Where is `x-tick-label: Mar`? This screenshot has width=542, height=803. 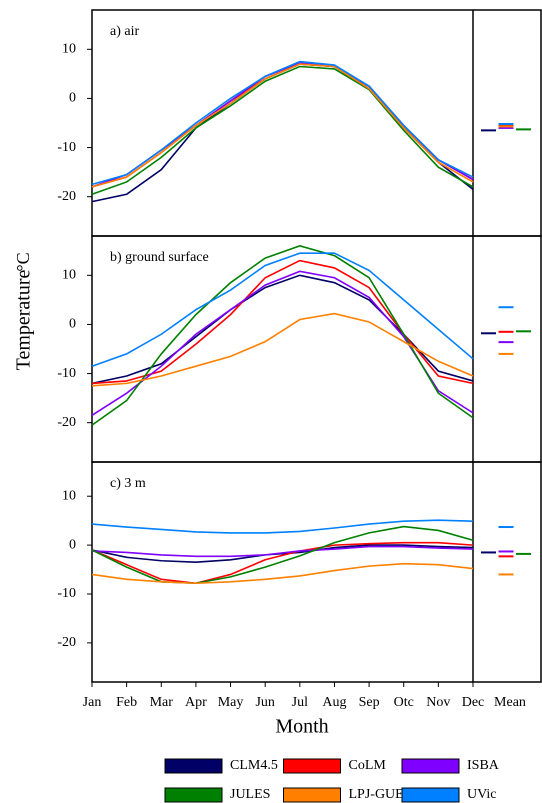
x-tick-label: Mar is located at coordinates (162, 702).